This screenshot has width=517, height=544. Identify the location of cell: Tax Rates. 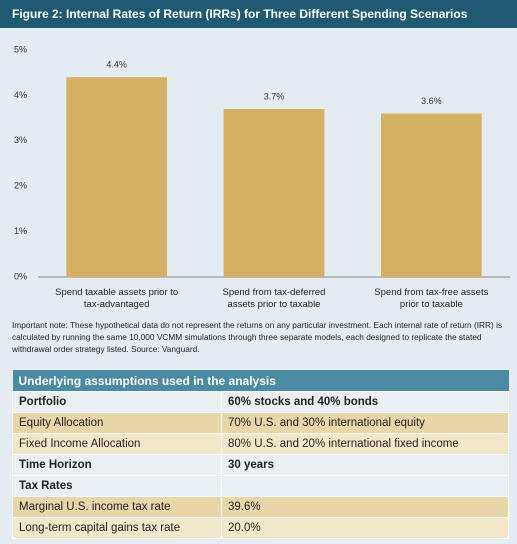
(117, 486).